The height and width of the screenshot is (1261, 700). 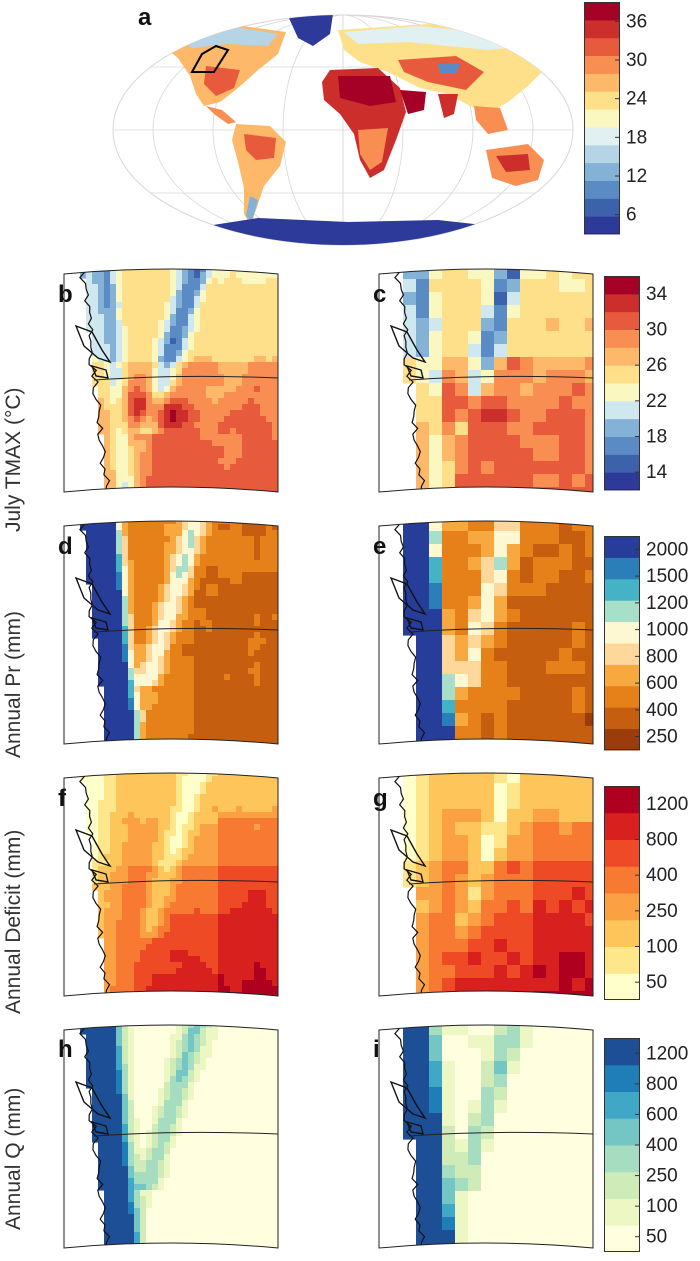 What do you see at coordinates (65, 294) in the screenshot?
I see `panel-label-b: b` at bounding box center [65, 294].